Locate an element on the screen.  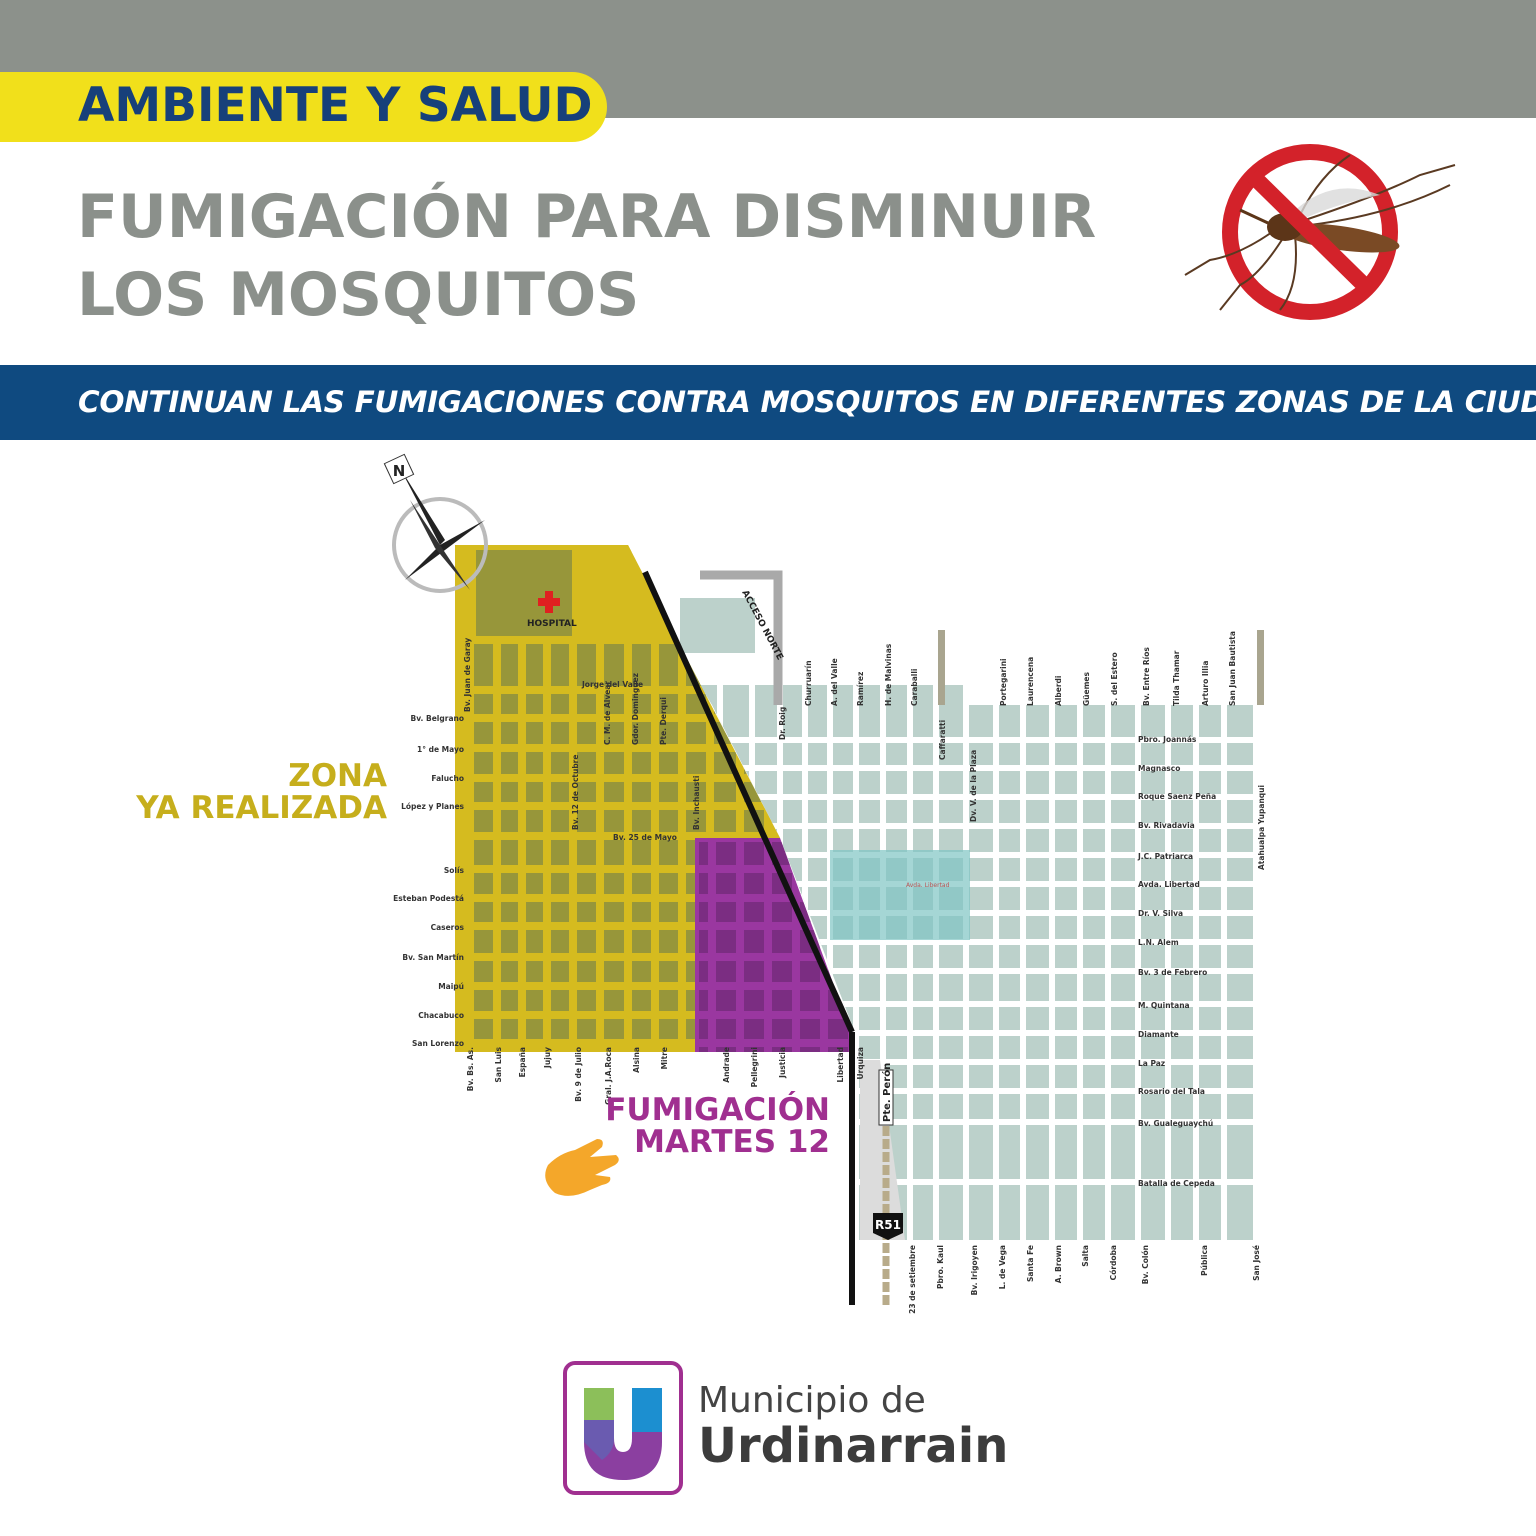
street-label: Dr. V. Silva is located at coordinates (1160, 913).